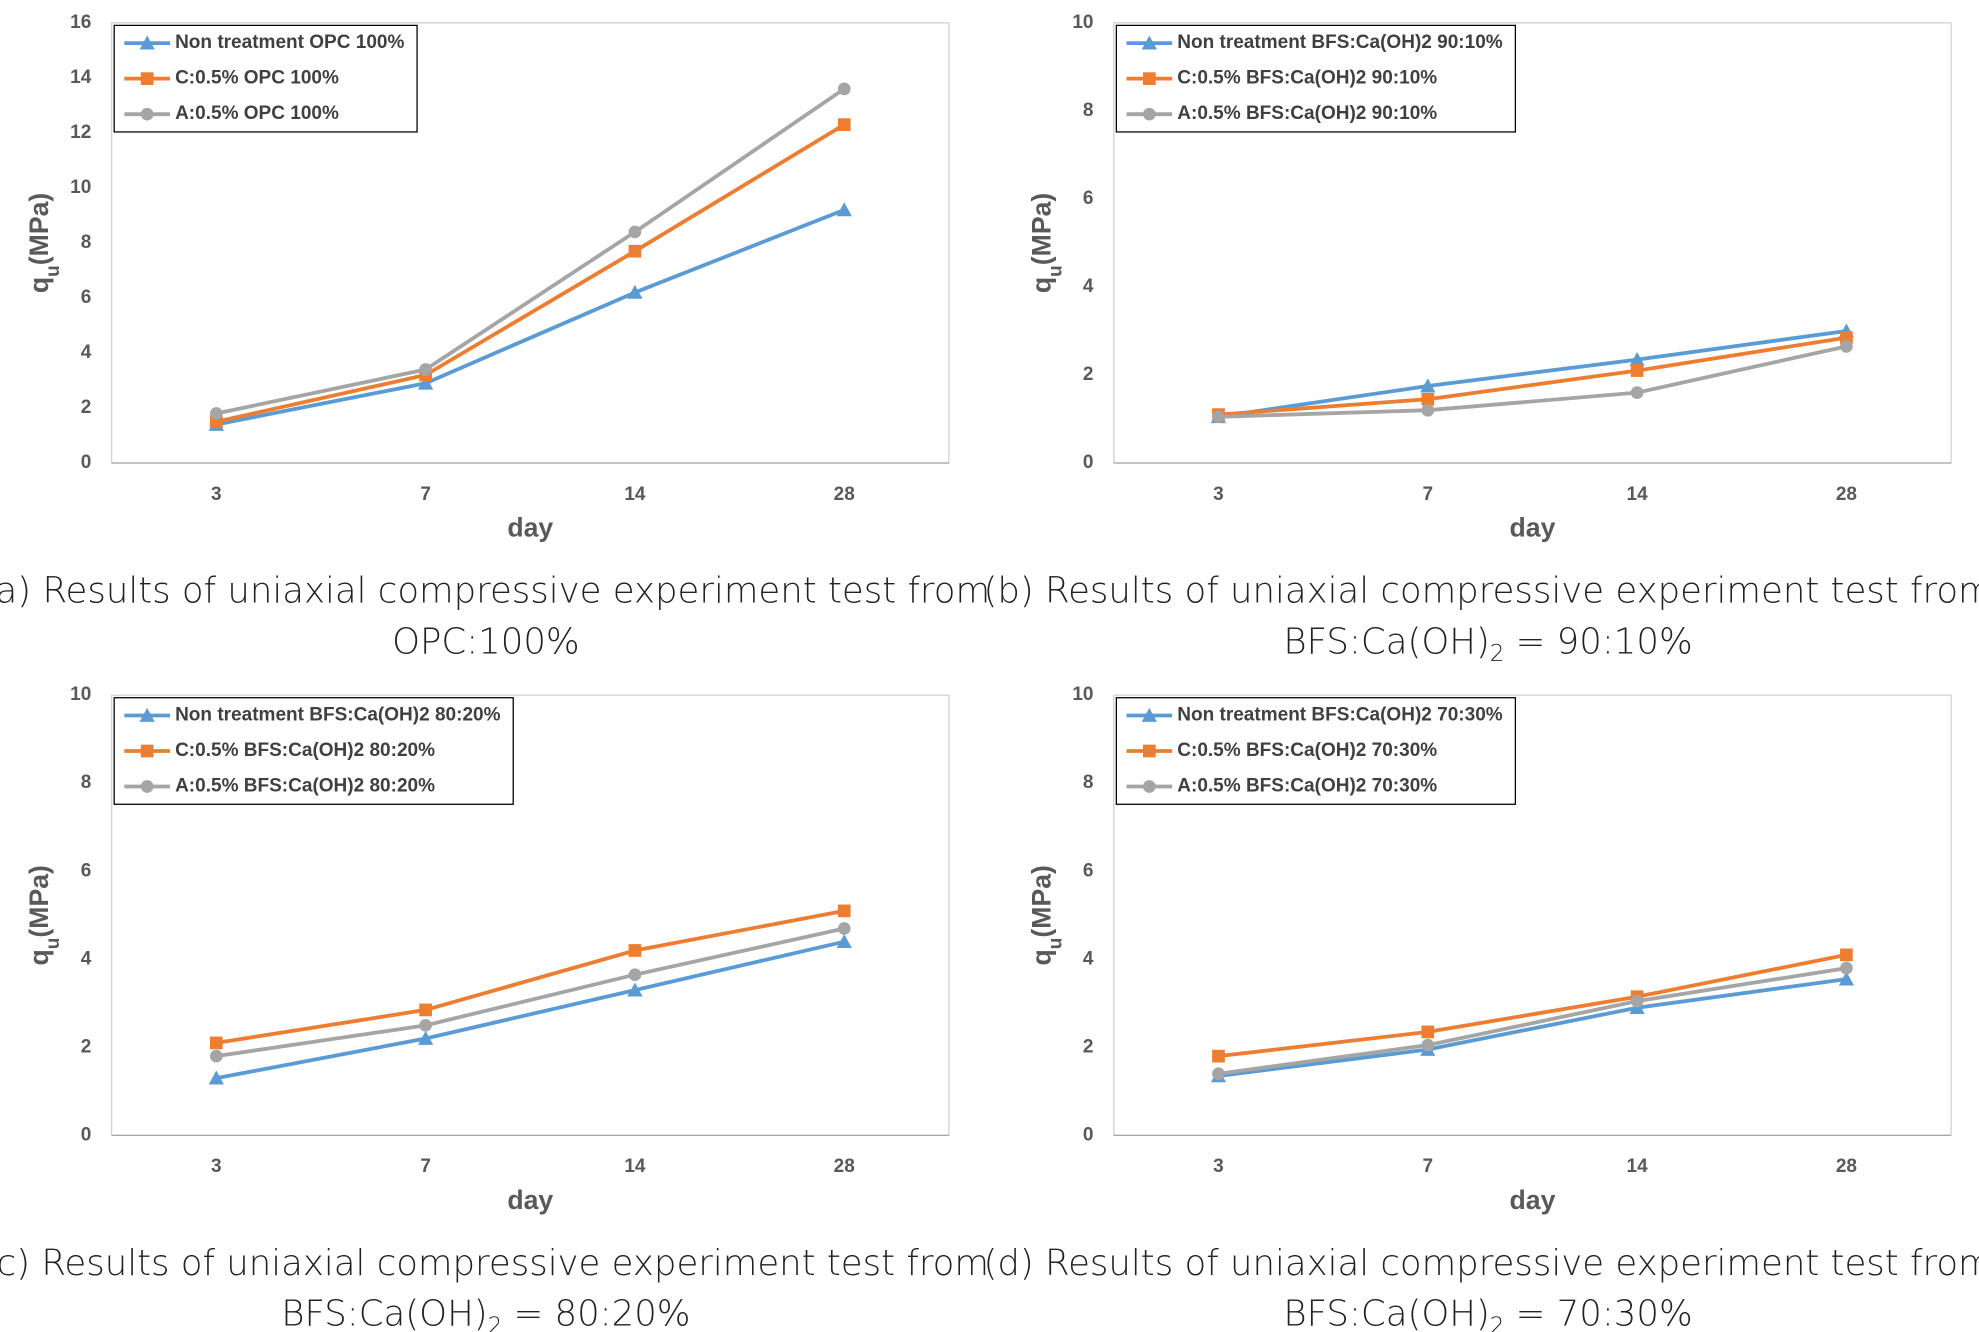 The width and height of the screenshot is (1979, 1332). What do you see at coordinates (1307, 750) in the screenshot?
I see `legend-label: C:0.5% BFS:Ca(OH)2 70:30%` at bounding box center [1307, 750].